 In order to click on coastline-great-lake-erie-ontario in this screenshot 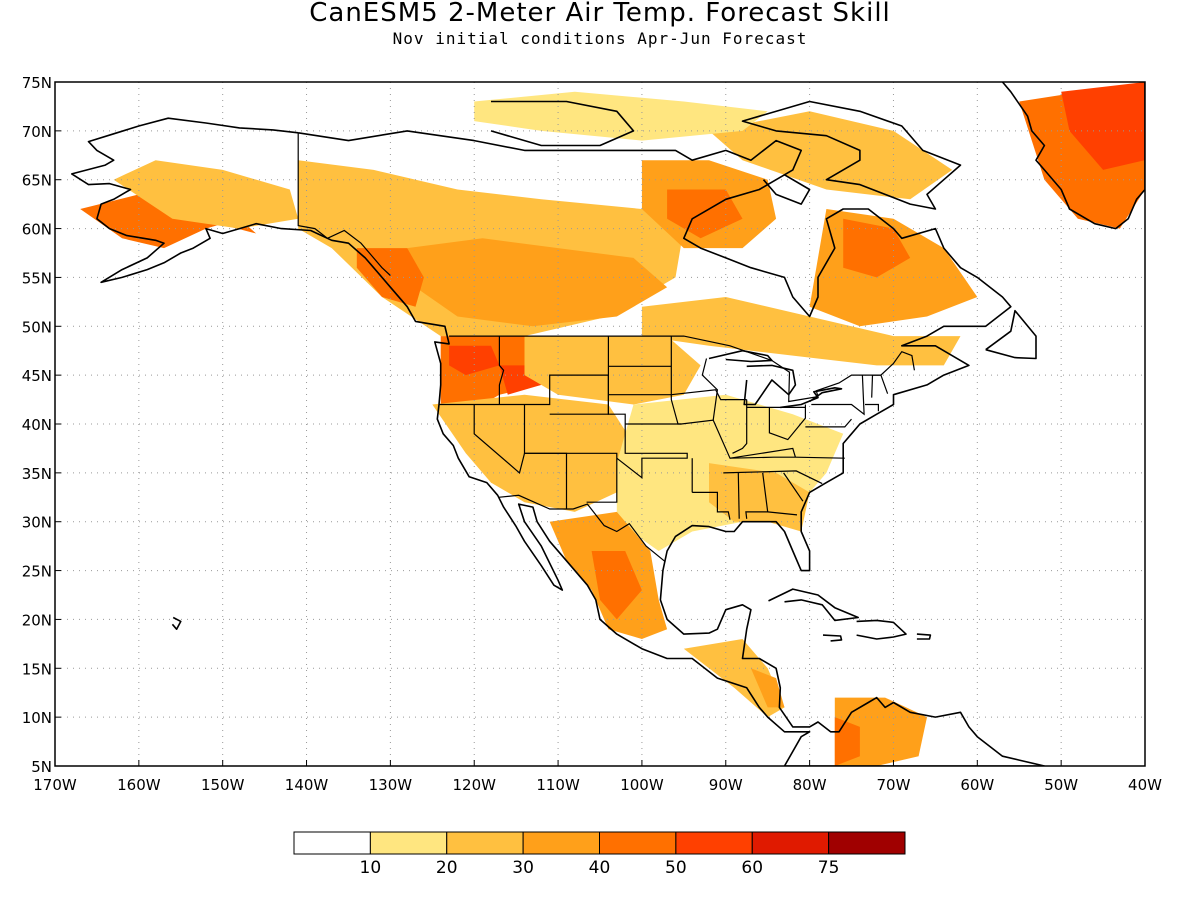, I will do `click(811, 397)`.